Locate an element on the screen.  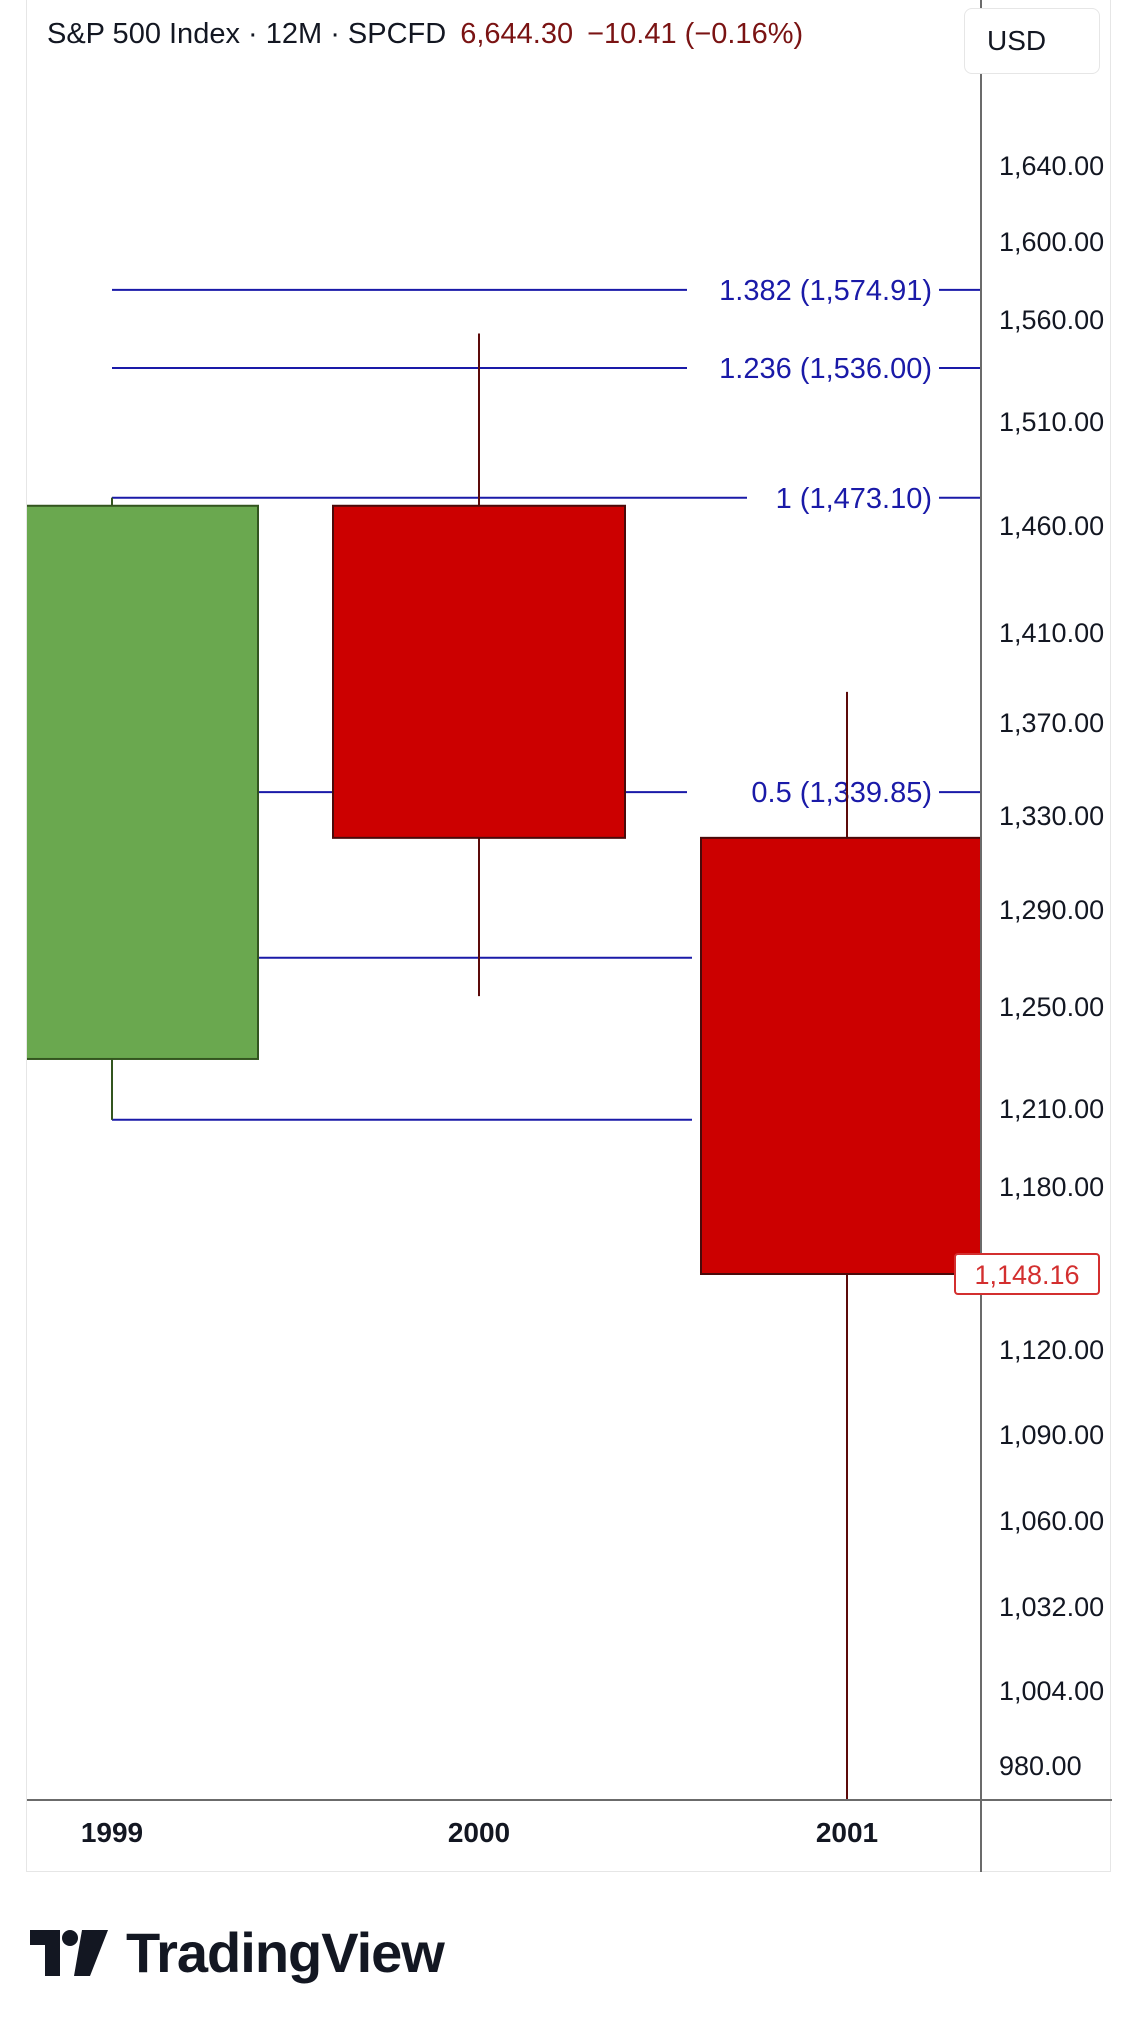
y-tick-label: 1,290.00 is located at coordinates (1051, 910).